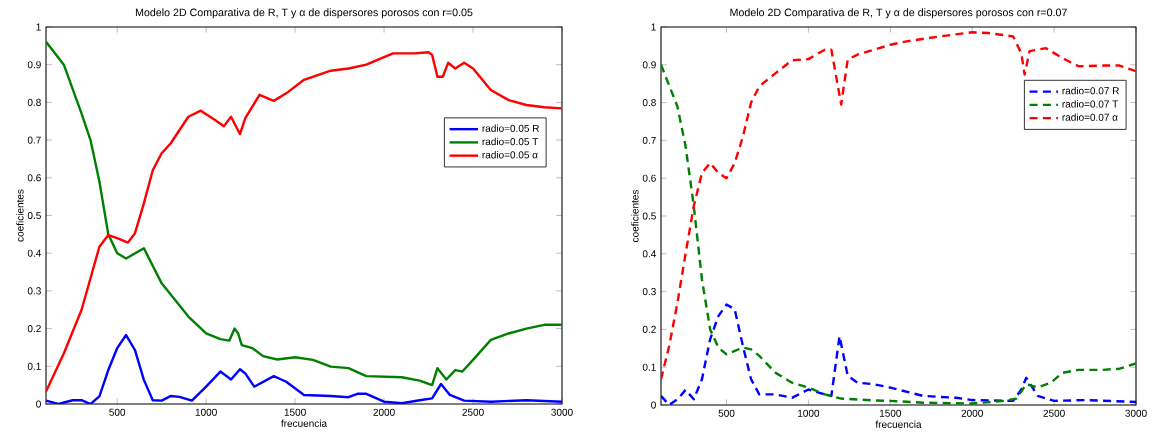  What do you see at coordinates (1090, 90) in the screenshot?
I see `legend-label: radio=0.07 R` at bounding box center [1090, 90].